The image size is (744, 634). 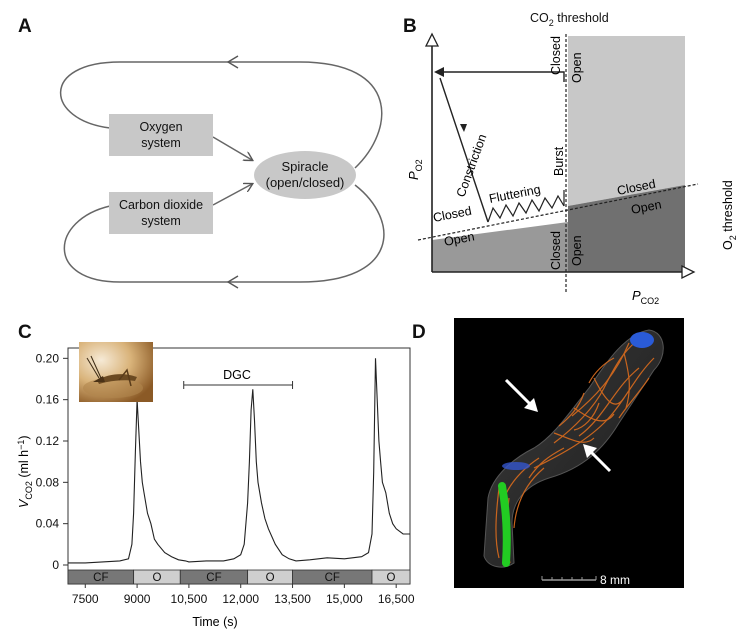 What do you see at coordinates (500, 247) in the screenshot?
I see `open-region-low` at bounding box center [500, 247].